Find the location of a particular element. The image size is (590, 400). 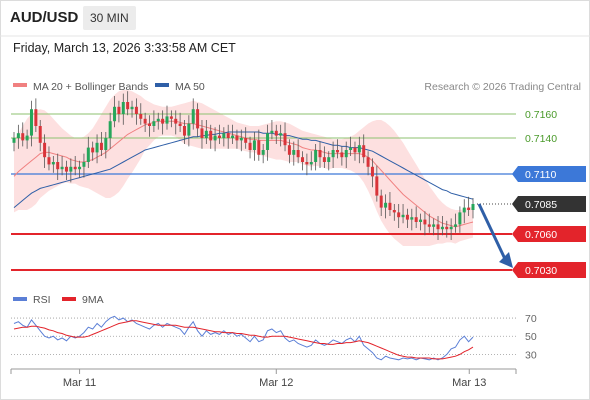

rsi-tick-30: 30 is located at coordinates (531, 355).